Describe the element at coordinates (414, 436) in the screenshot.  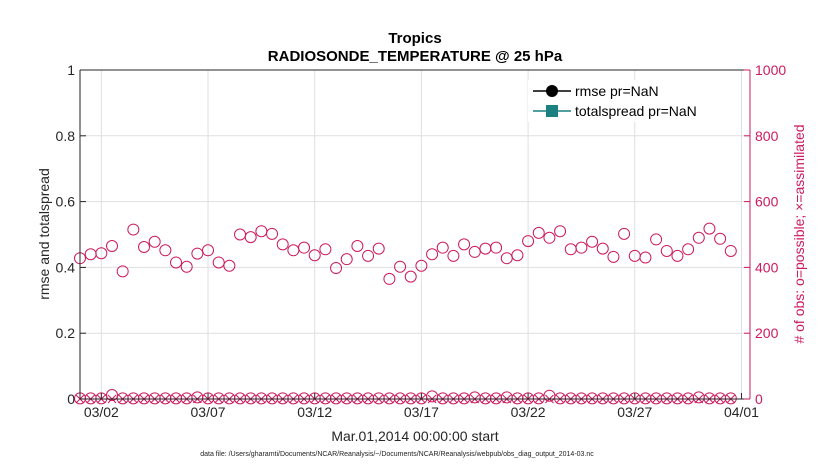
I see `x-axis-label: Mar.01,2014 00:00:00 start` at that location.